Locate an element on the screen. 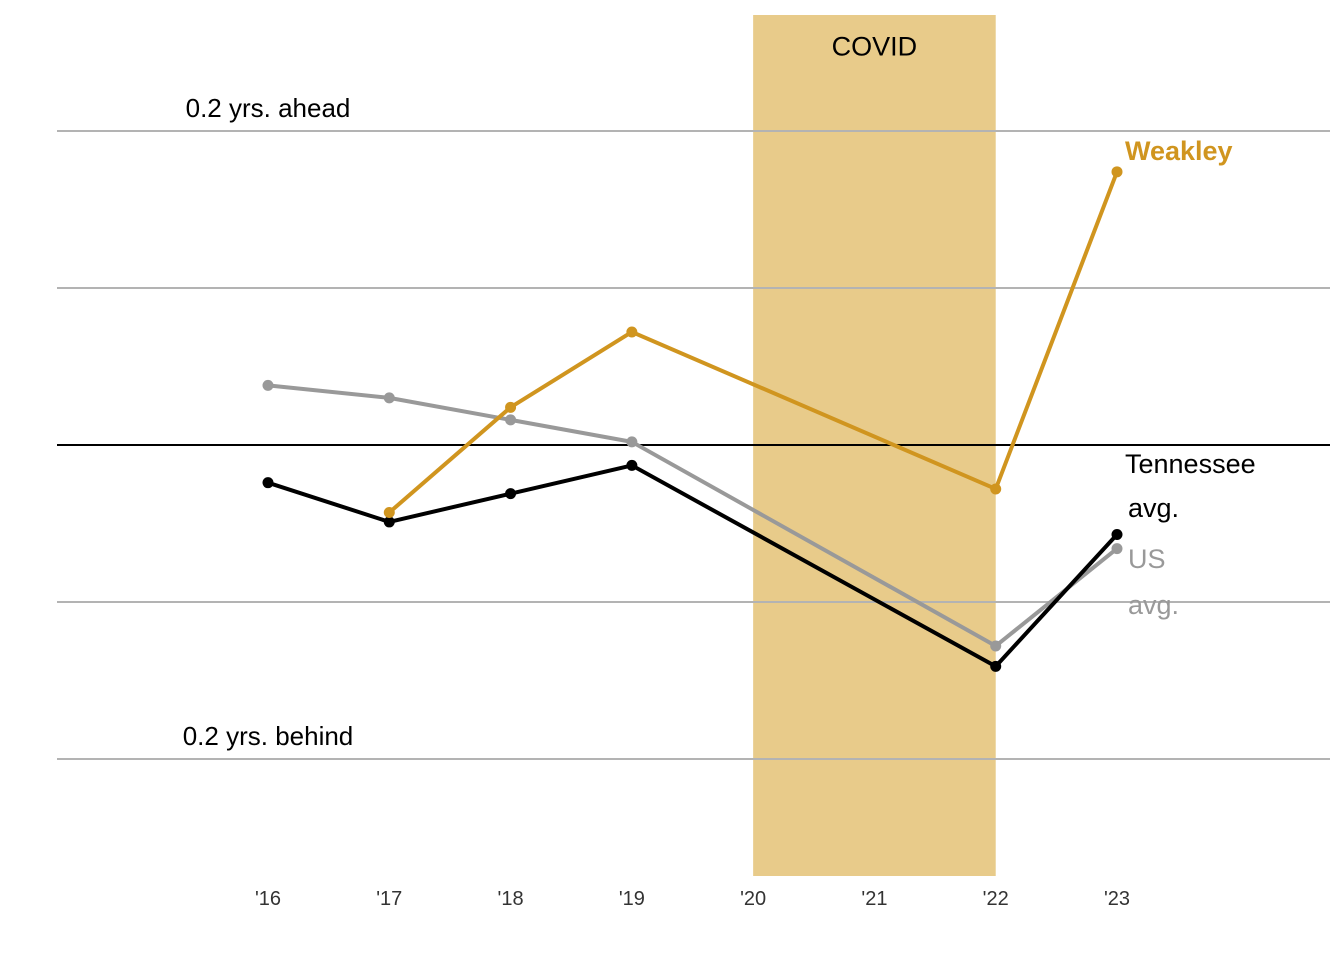 The height and width of the screenshot is (960, 1344). x-tick-label: '21 is located at coordinates (874, 899).